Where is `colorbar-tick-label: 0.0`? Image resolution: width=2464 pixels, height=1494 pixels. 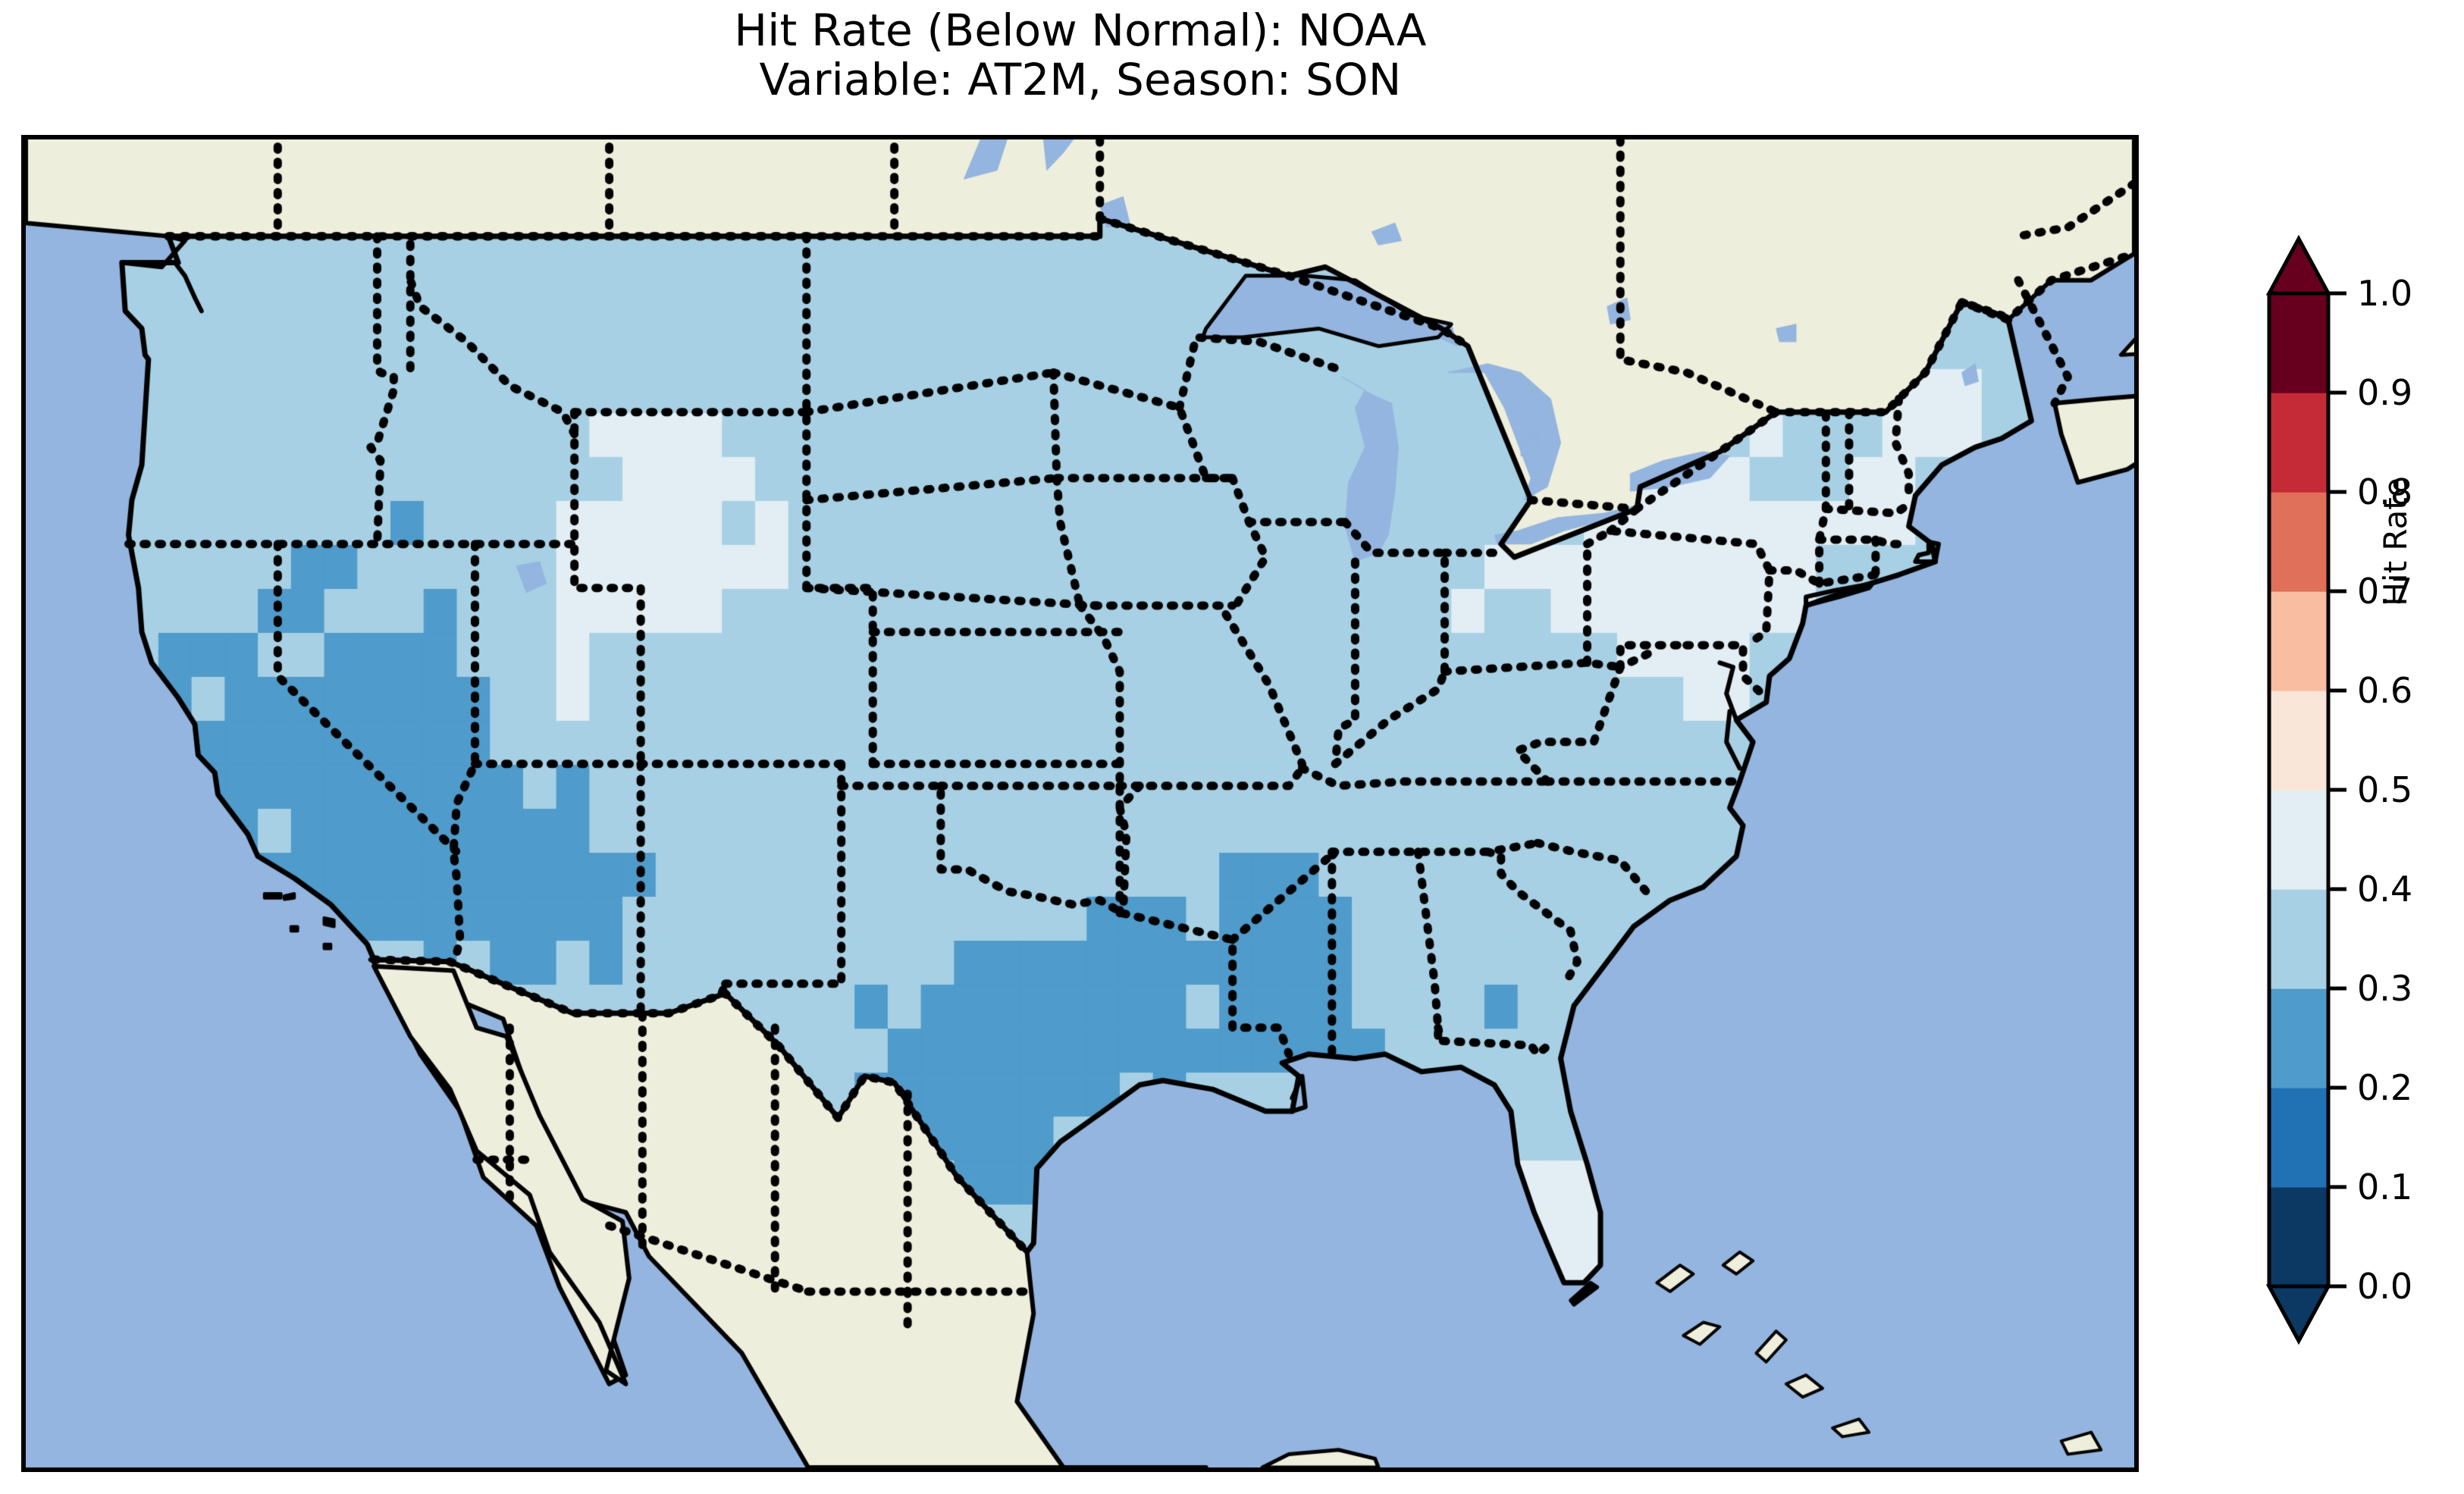
colorbar-tick-label: 0.0 is located at coordinates (2385, 1286).